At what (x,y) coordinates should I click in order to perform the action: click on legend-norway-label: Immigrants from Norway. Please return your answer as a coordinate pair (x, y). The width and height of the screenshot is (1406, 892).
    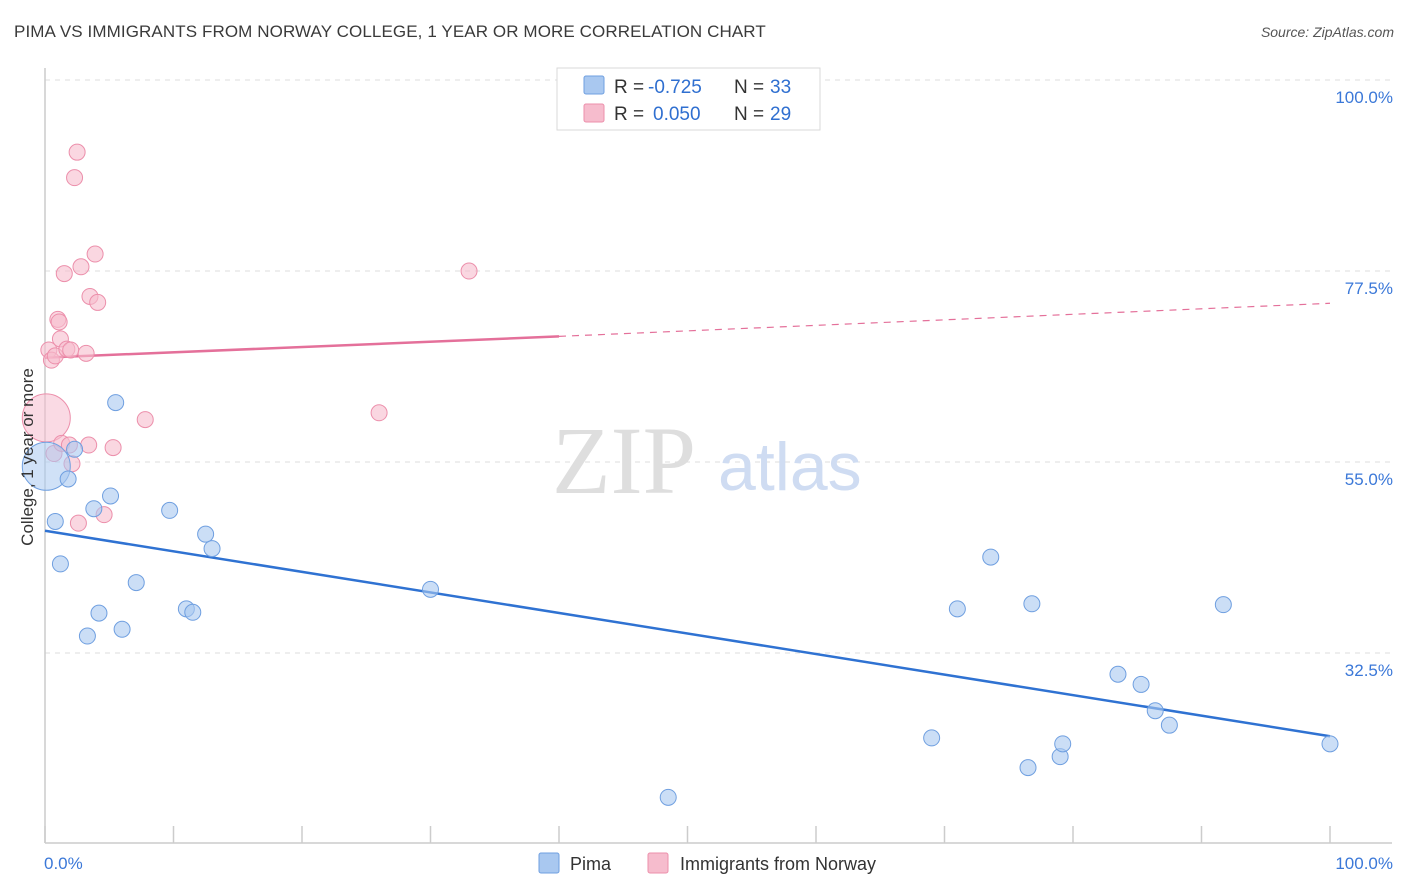
    Looking at the image, I should click on (778, 864).